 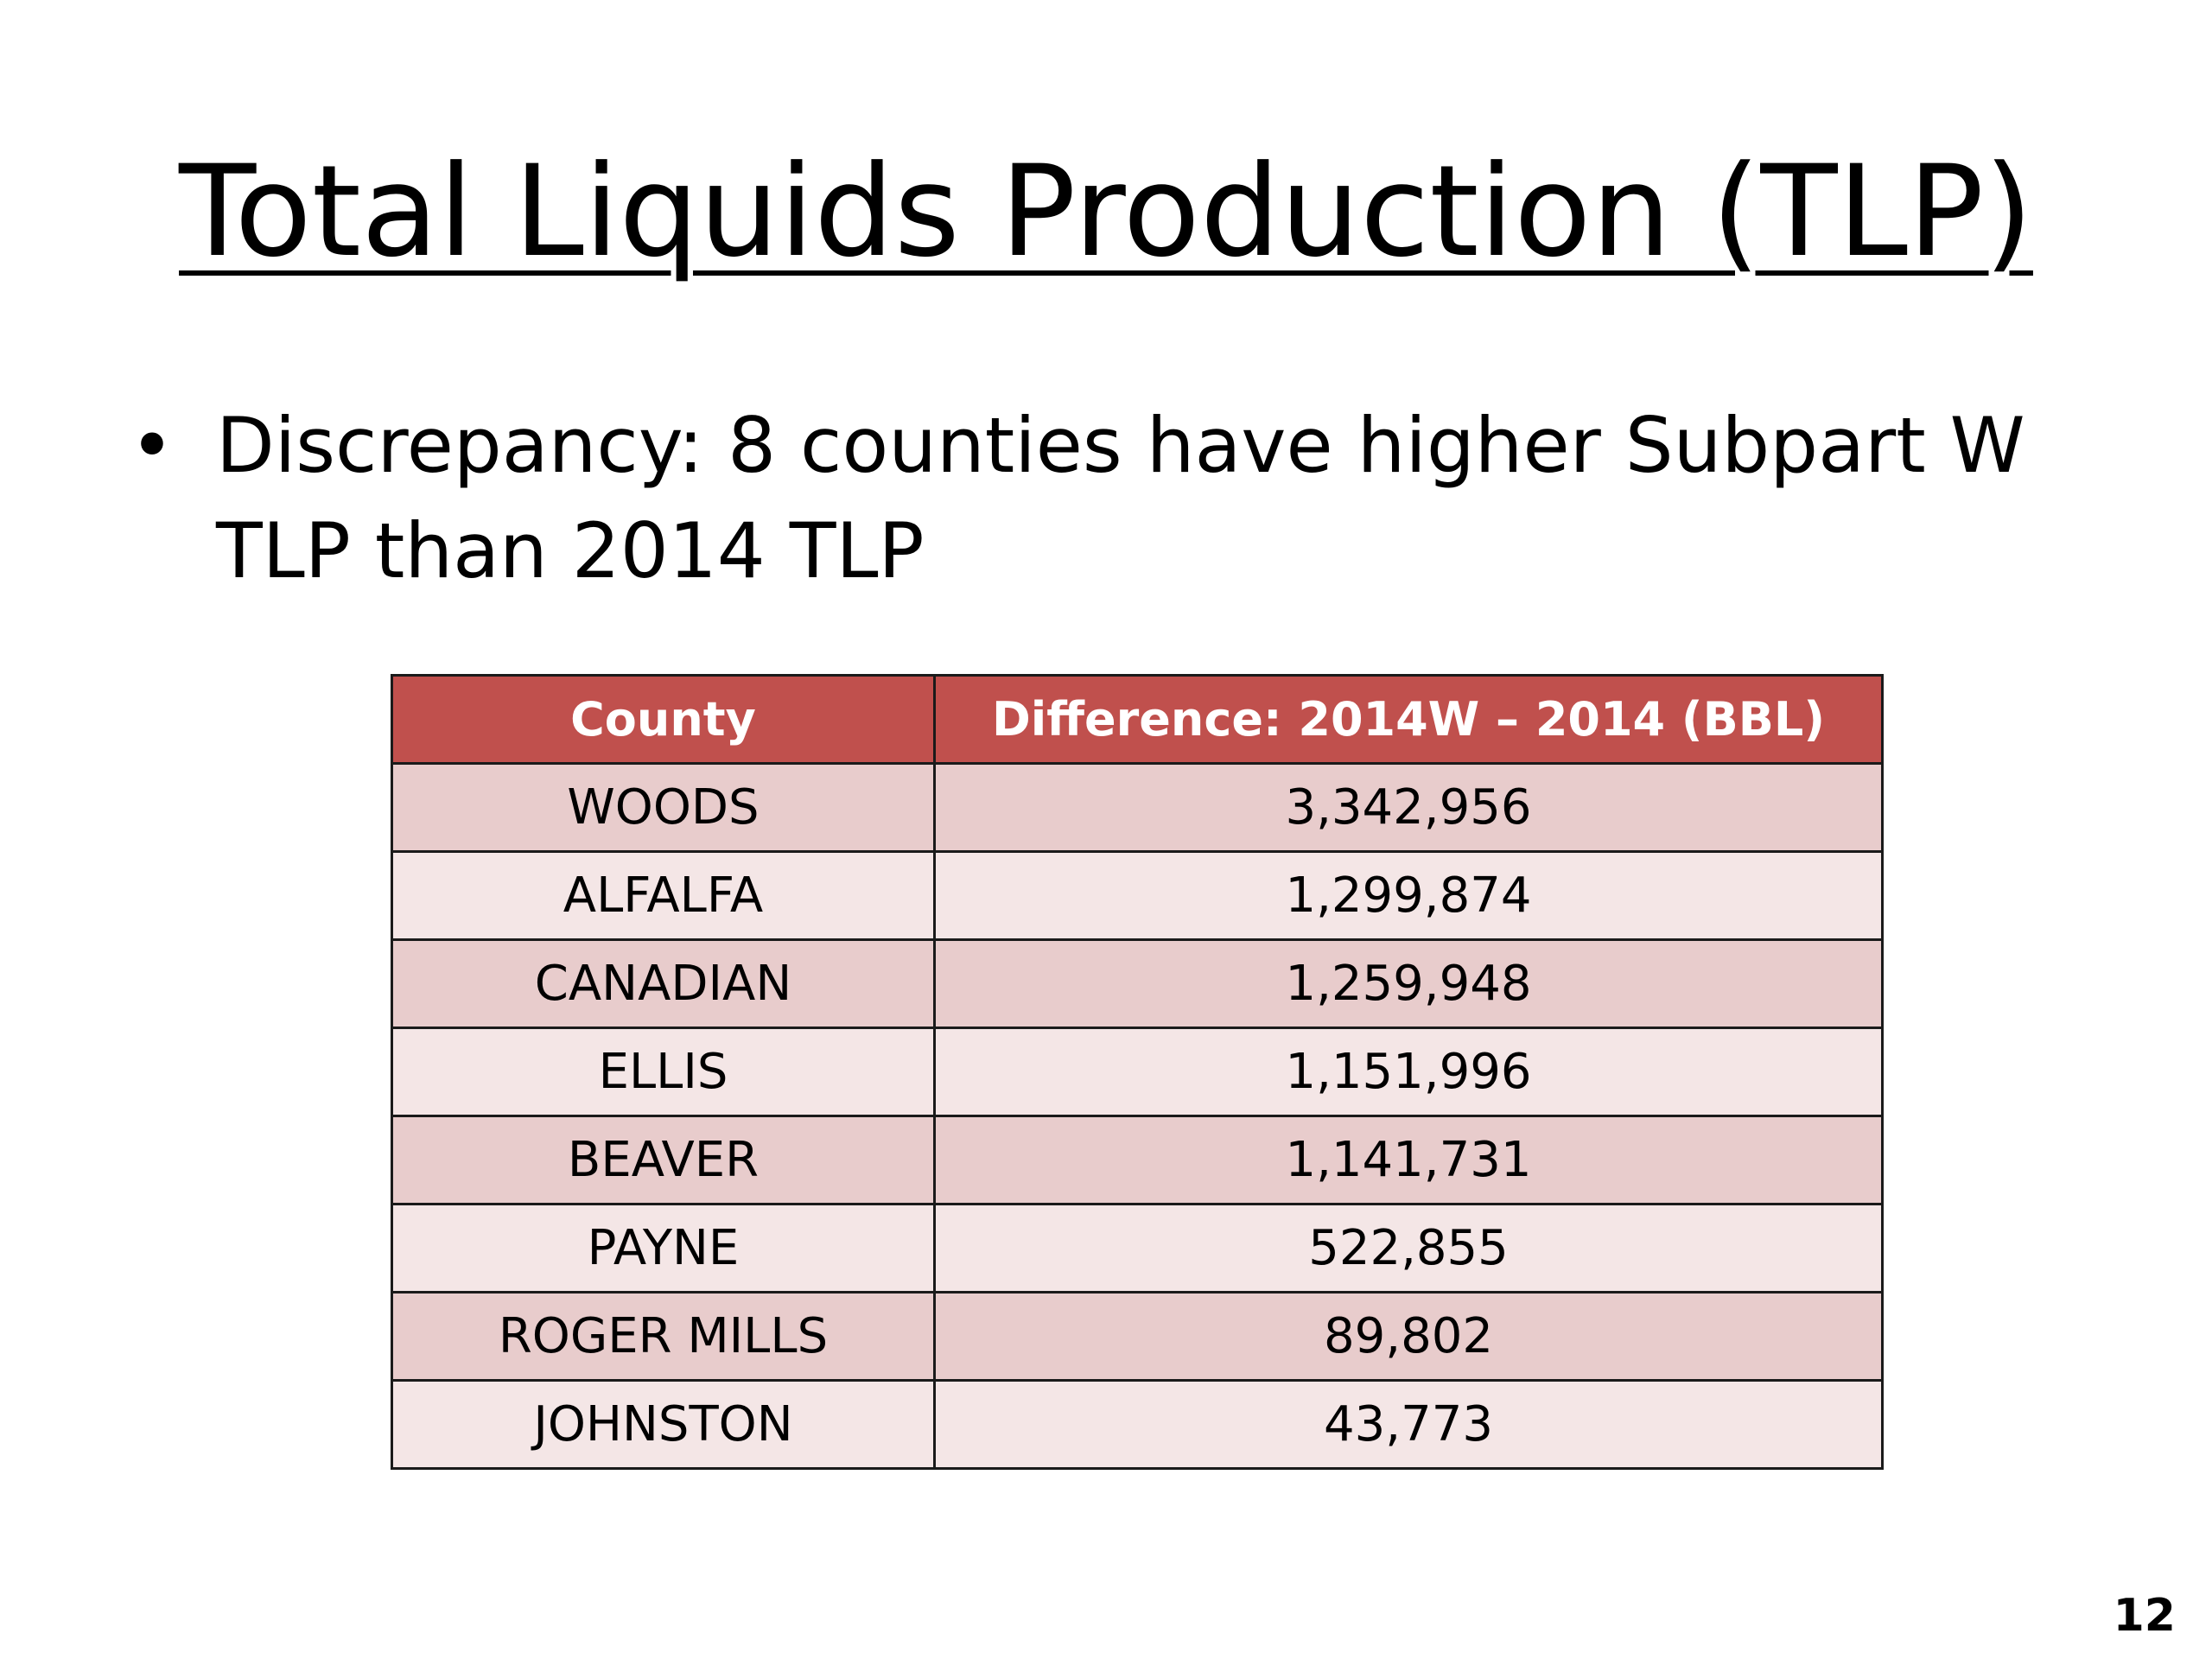 I want to click on table-row: CANADIAN 1,259,948, so click(x=1137, y=983).